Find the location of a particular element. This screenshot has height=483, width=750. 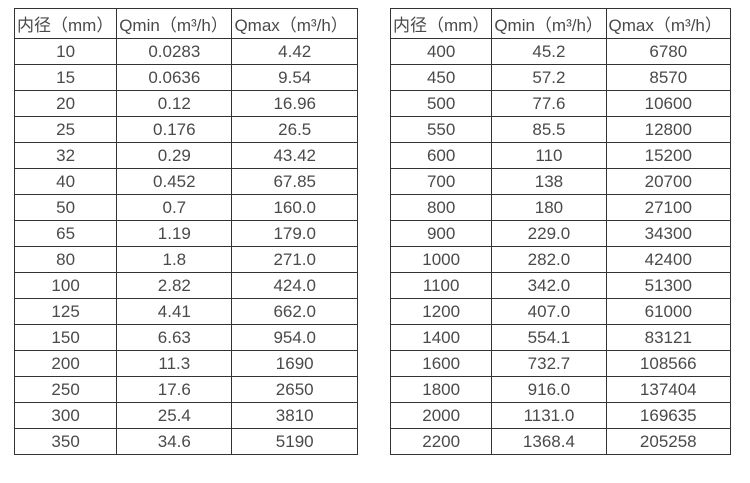

cell-qmax: 108566 is located at coordinates (668, 363).